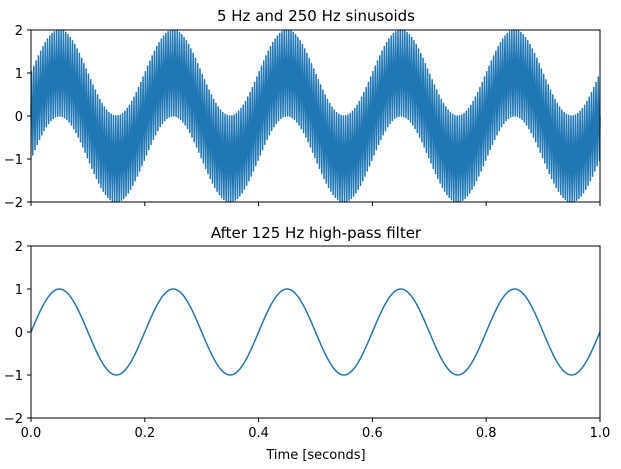  What do you see at coordinates (600, 433) in the screenshot?
I see `x-tick-label: 1.0` at bounding box center [600, 433].